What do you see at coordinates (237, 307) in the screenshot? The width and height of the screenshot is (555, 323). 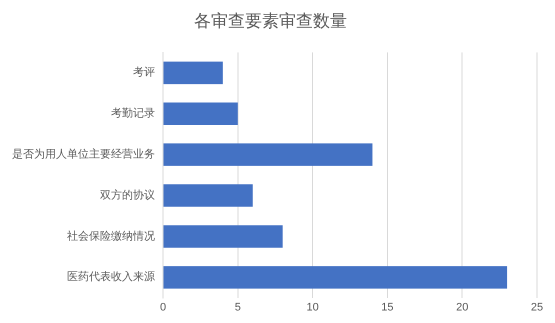 I see `x-tick-label: 5` at bounding box center [237, 307].